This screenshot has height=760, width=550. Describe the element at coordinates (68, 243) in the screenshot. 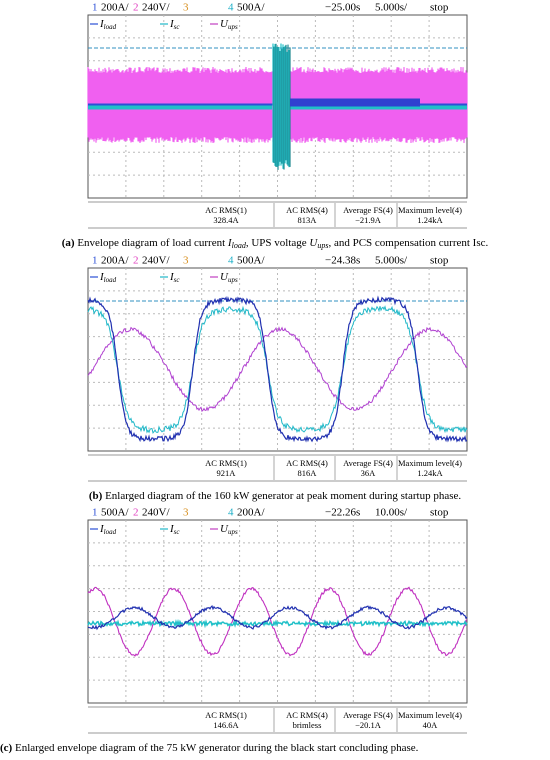

I see `caption-segment: (a)` at that location.